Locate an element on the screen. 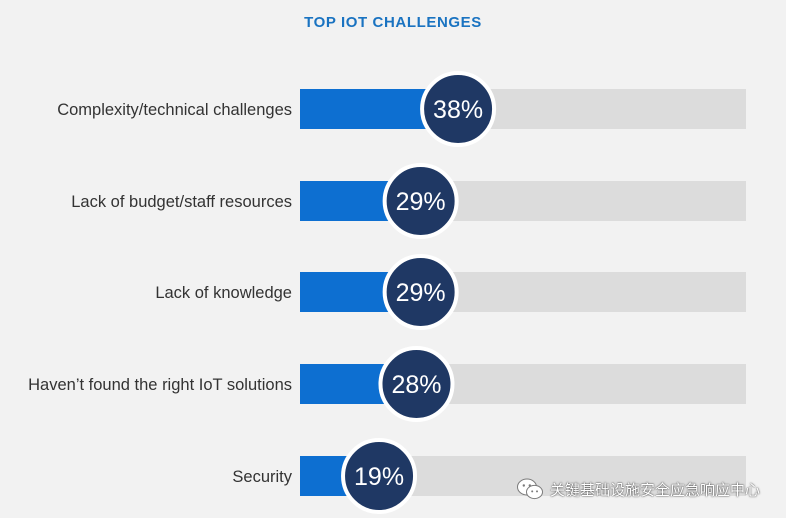 This screenshot has width=786, height=518. bar-row: Haven’t found the right IoT solutions 28% is located at coordinates (387, 384).